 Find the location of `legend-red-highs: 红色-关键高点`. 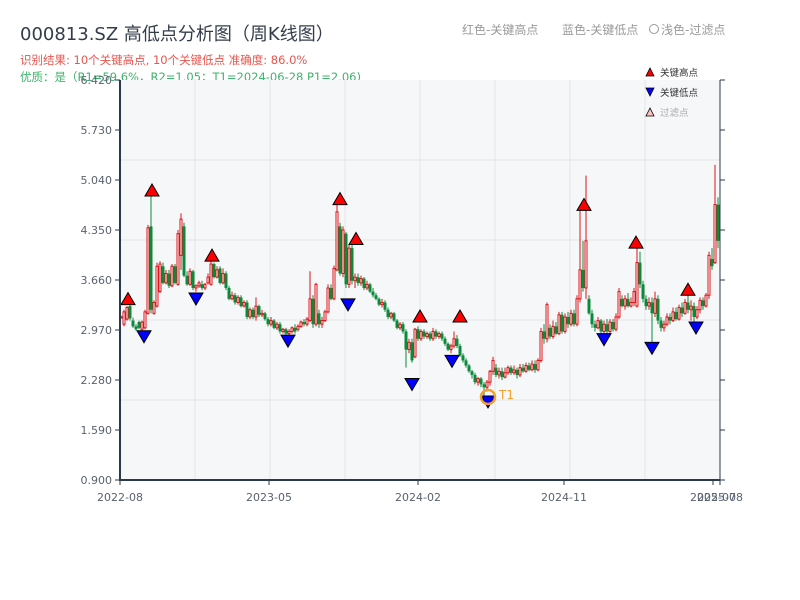

legend-red-highs: 红色-关键高点 is located at coordinates (500, 30).